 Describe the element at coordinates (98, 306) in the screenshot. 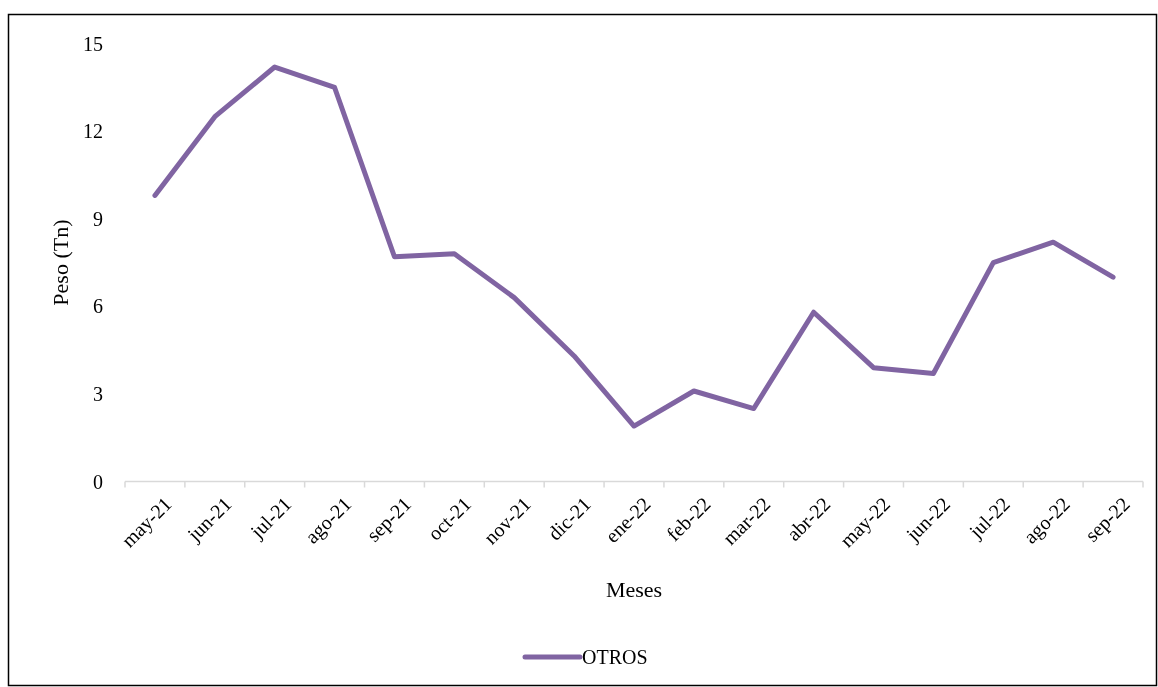

I see `y-tick-label: 6` at that location.